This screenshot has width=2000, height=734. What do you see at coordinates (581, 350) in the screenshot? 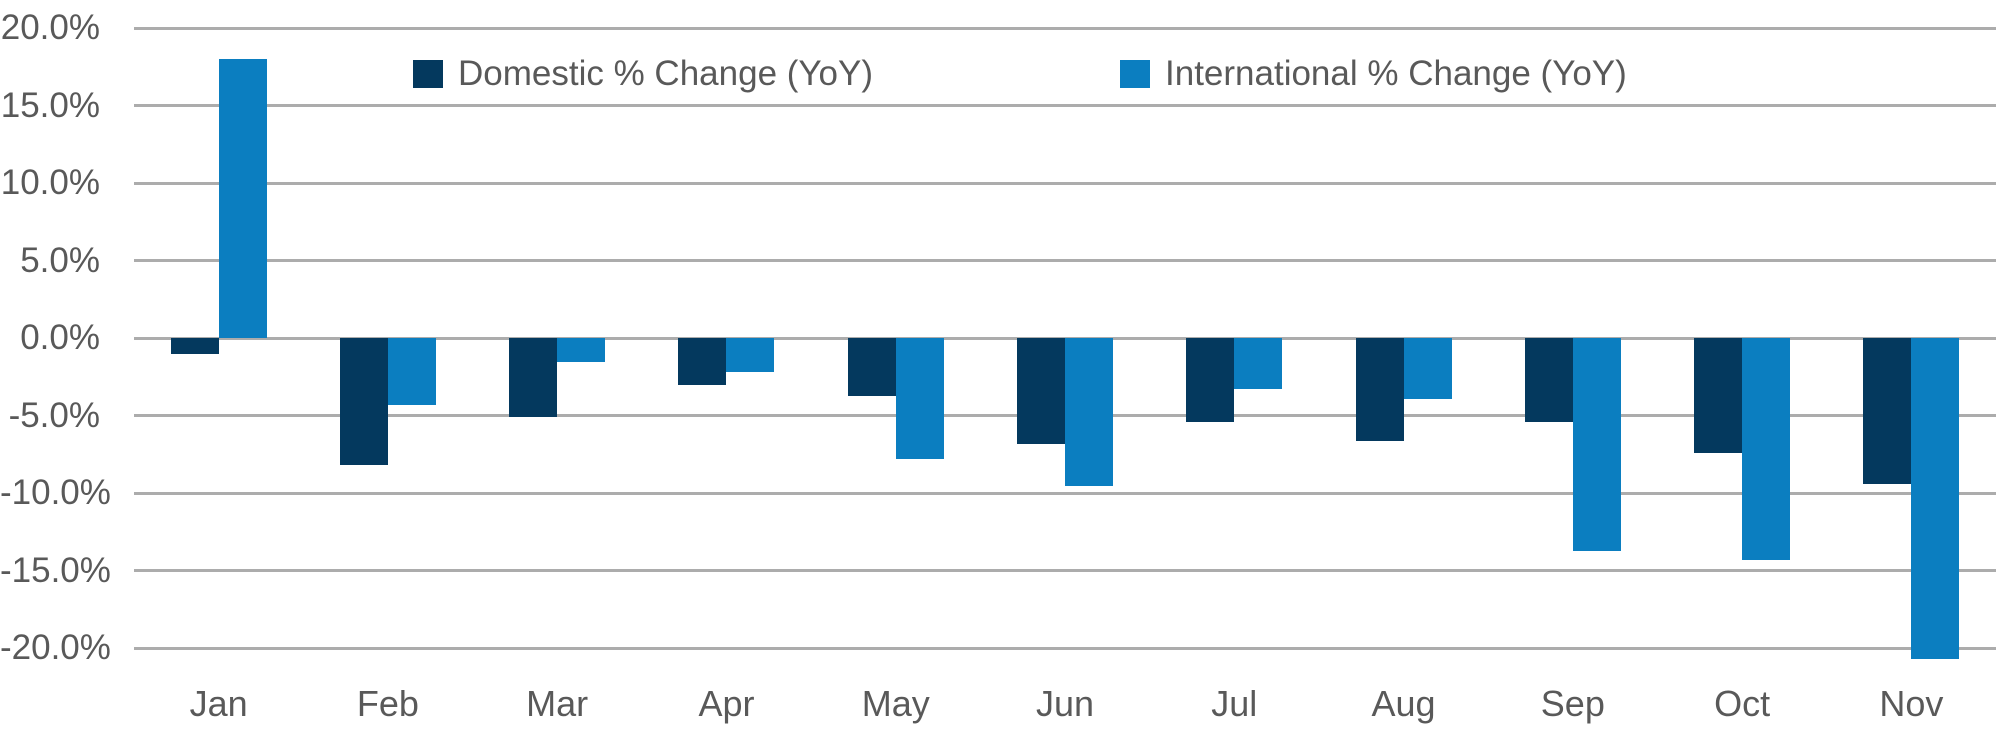
I see `bar-international-mar` at bounding box center [581, 350].